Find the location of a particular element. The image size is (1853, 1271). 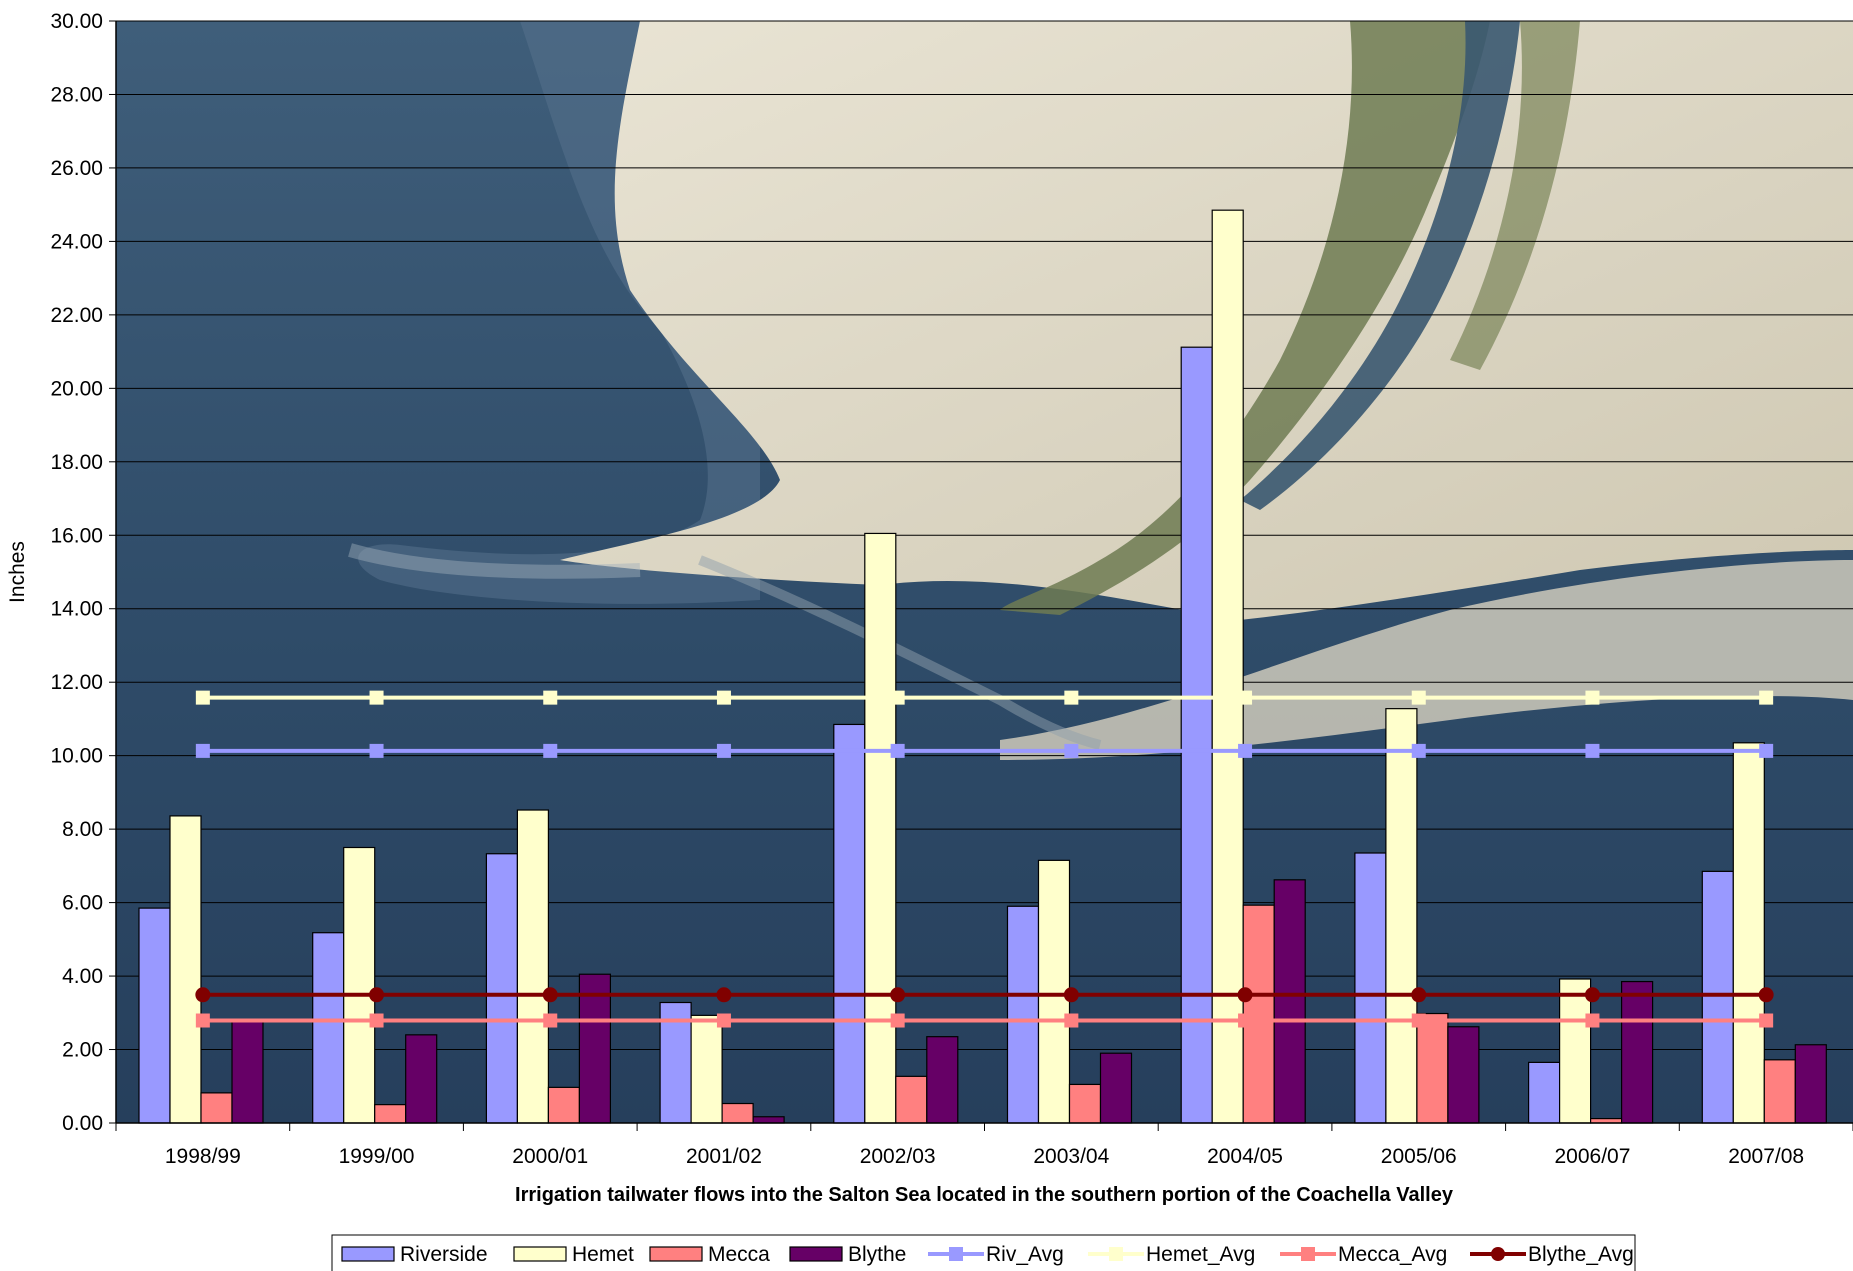

y-tick-label: 24.00 is located at coordinates (76, 241).